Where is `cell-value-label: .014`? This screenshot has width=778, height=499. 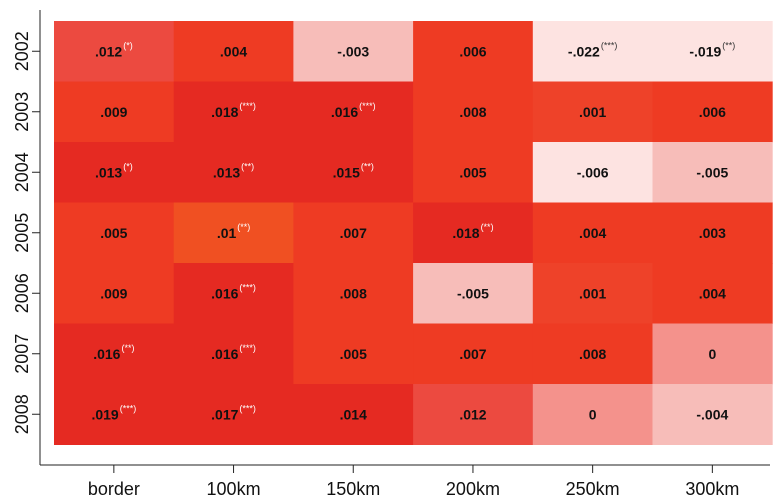 cell-value-label: .014 is located at coordinates (353, 414).